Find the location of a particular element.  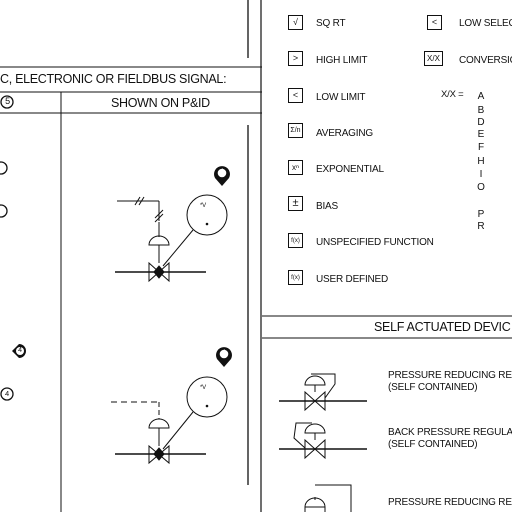

tag-marker-1-label: 4 is located at coordinates (222, 172).